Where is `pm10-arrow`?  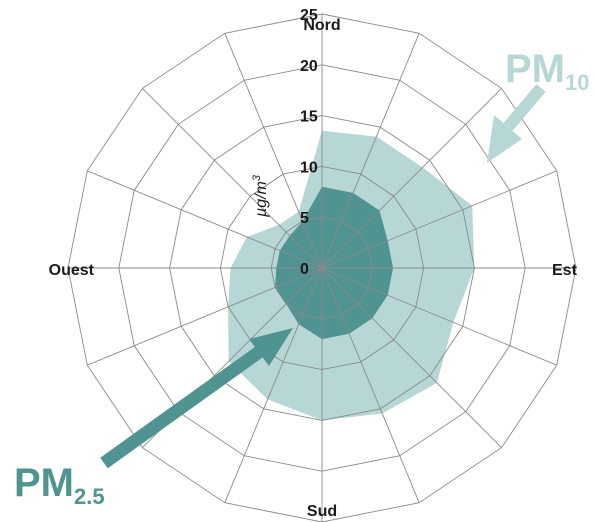 pm10-arrow is located at coordinates (516, 123).